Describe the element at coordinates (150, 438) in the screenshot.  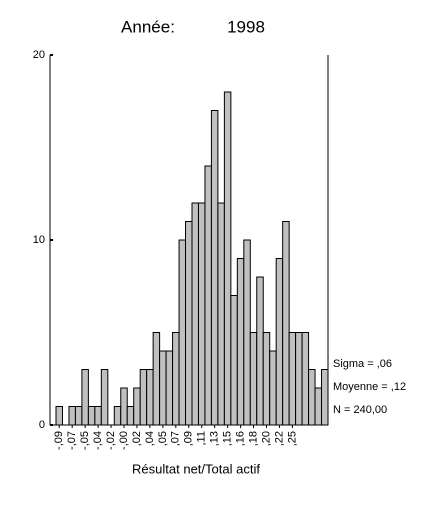
I see `x-tick-label: ,04` at that location.